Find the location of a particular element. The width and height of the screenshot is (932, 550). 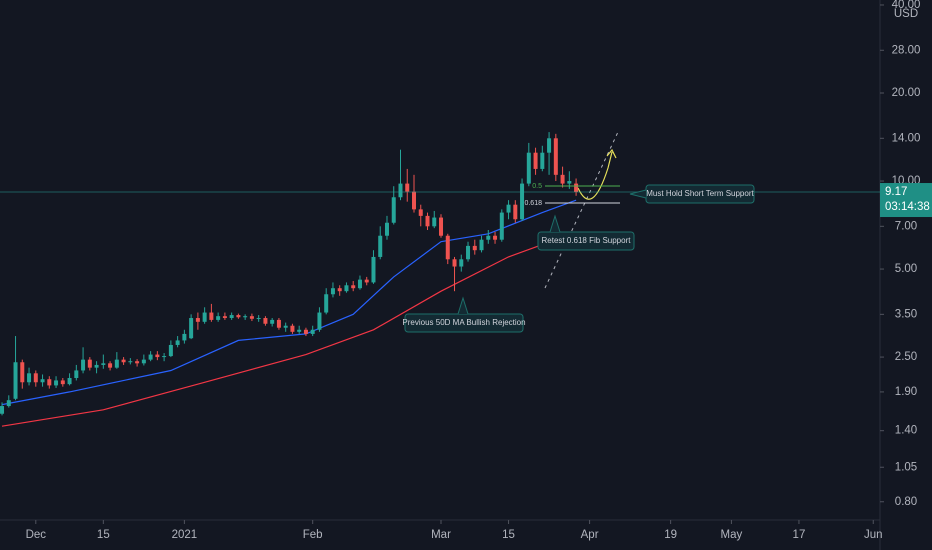

price-badge is located at coordinates (906, 200).